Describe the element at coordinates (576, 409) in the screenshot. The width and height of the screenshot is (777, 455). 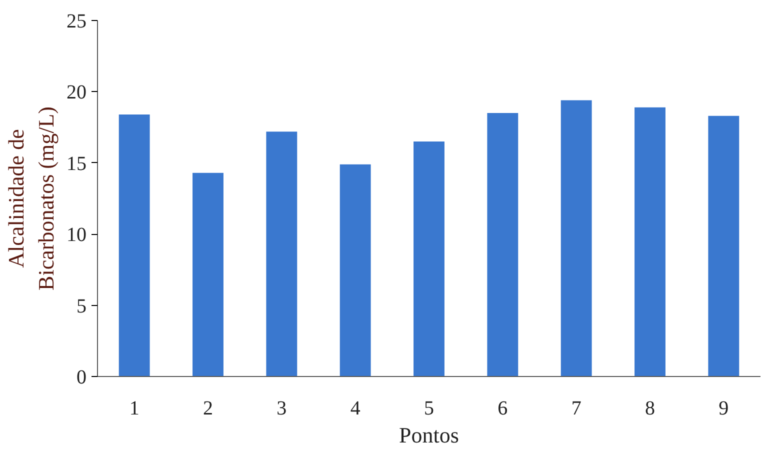
I see `x-tick-label: 7` at that location.